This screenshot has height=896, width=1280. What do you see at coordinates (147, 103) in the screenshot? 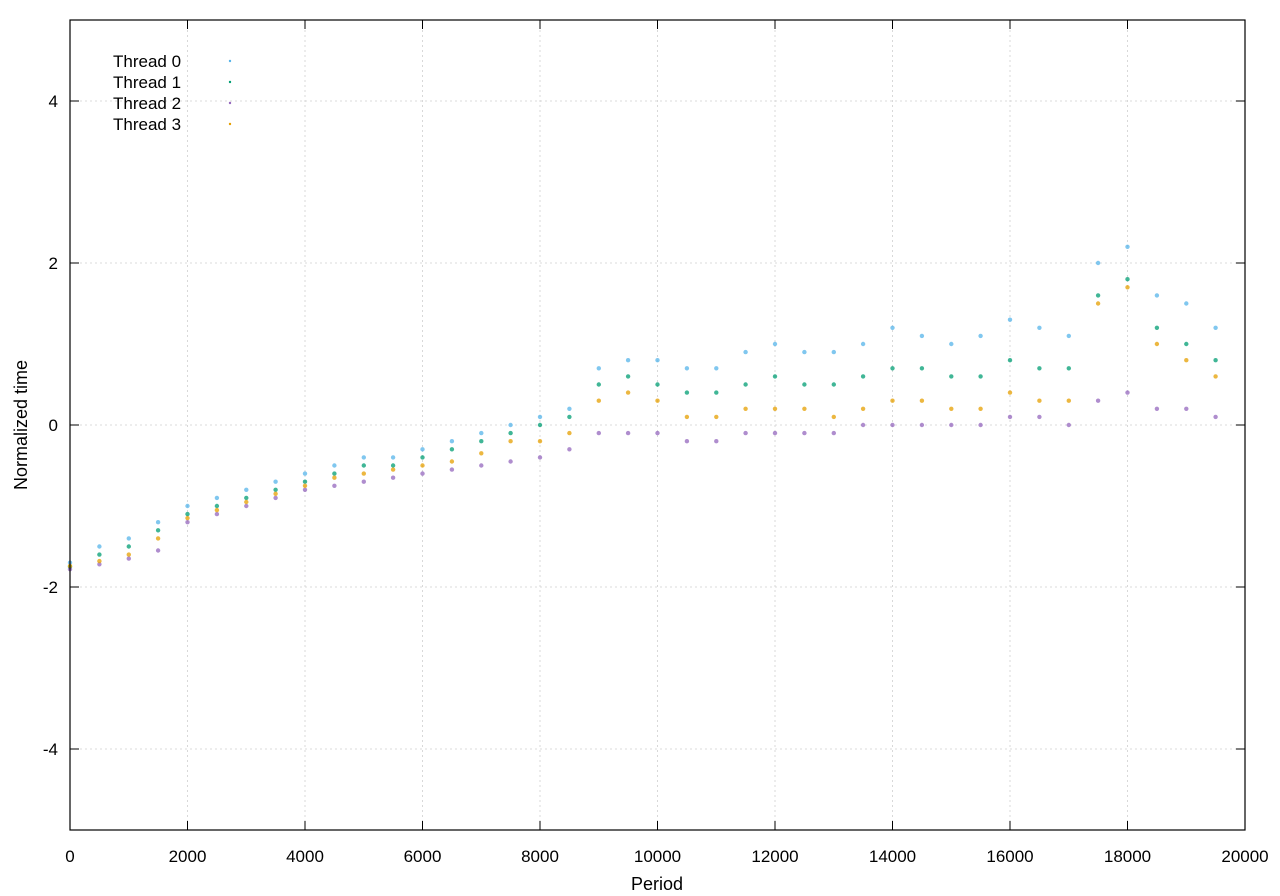
I see `legend-label: Thread 2` at bounding box center [147, 103].